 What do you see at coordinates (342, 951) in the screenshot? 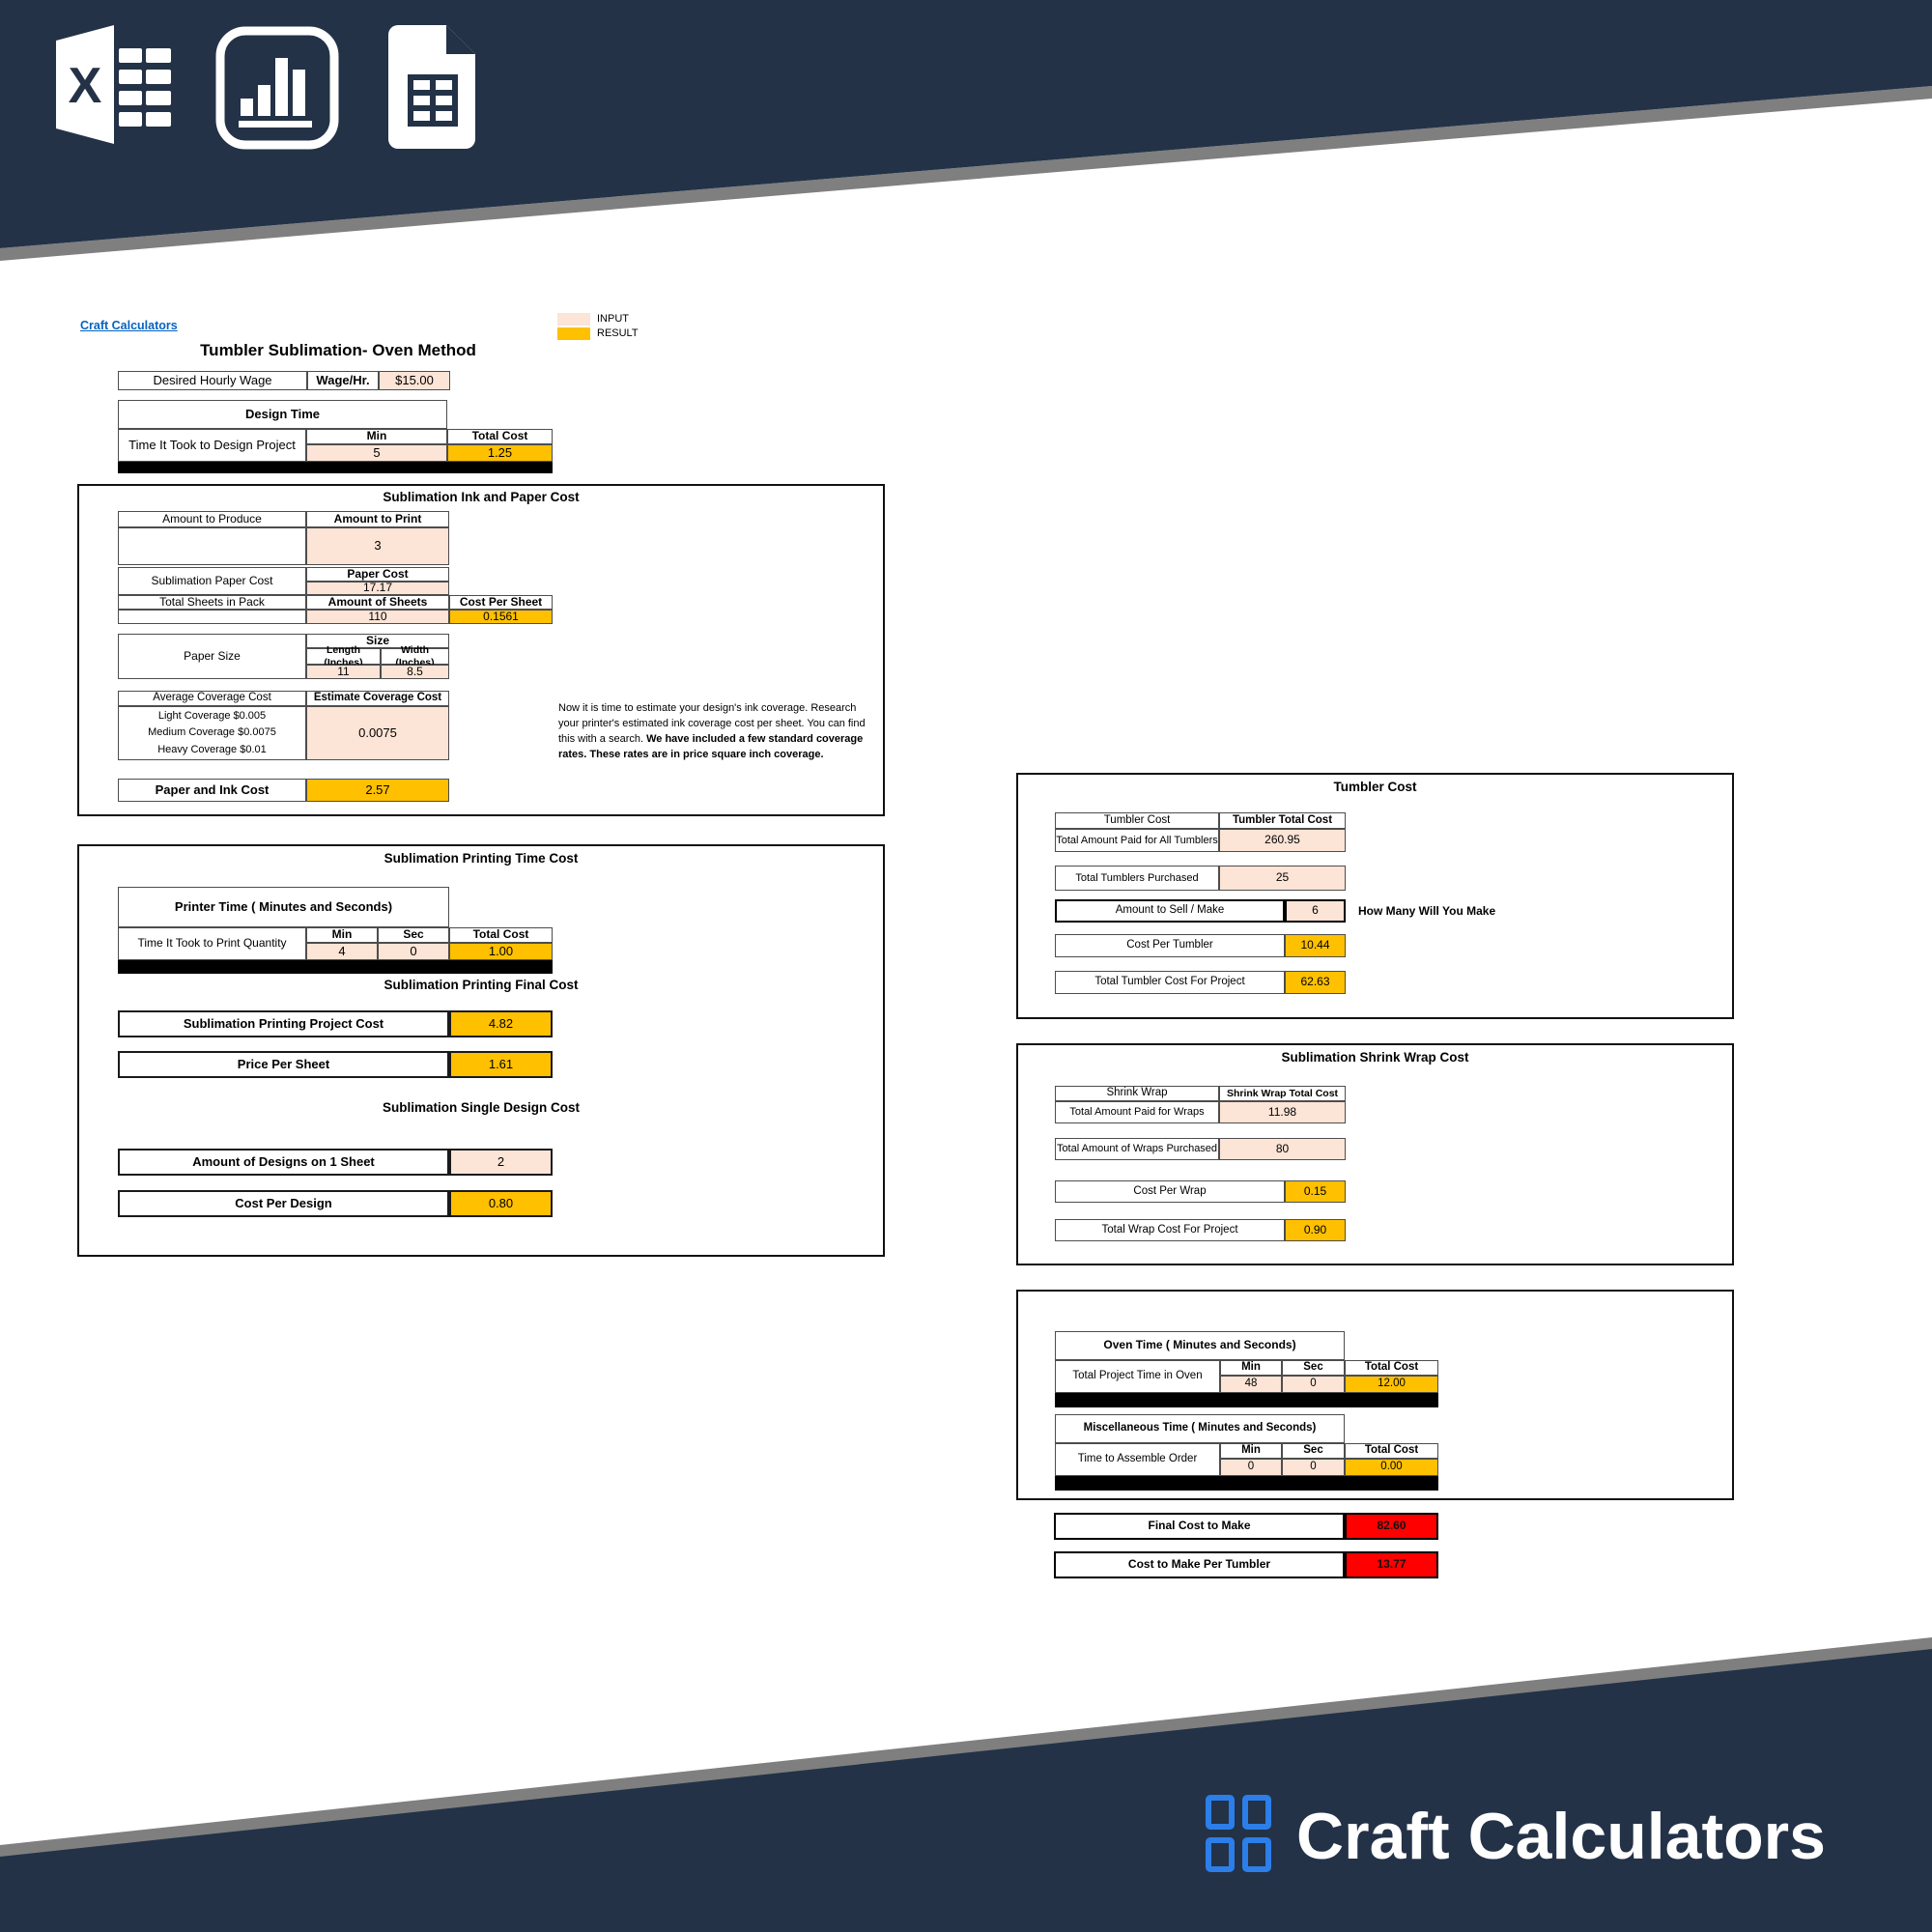
I see `print-min-value: 4` at bounding box center [342, 951].